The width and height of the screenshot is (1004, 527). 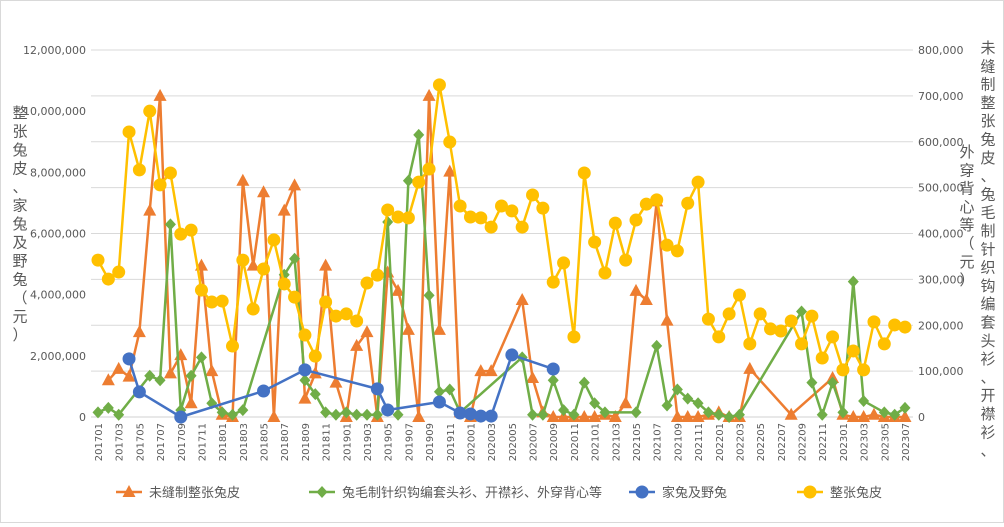 I want to click on y-right-title-char: 襟, so click(x=987, y=414).